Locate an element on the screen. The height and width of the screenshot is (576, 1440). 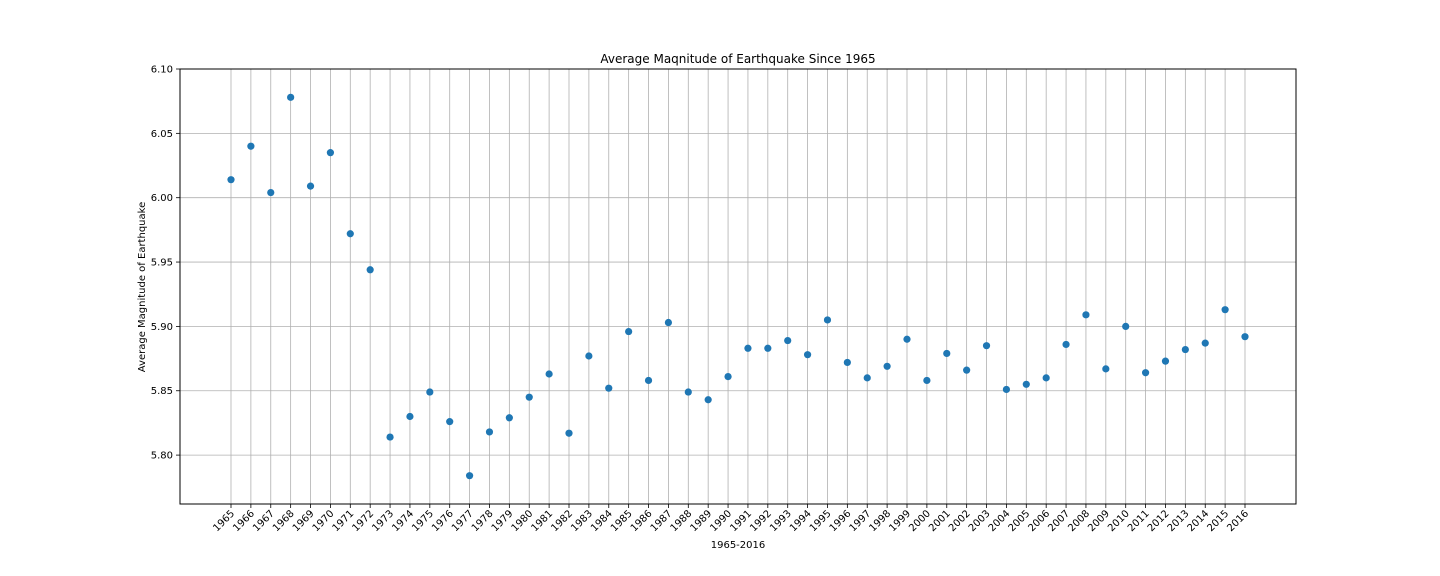
x-tick-label: 1983 is located at coordinates (582, 521).